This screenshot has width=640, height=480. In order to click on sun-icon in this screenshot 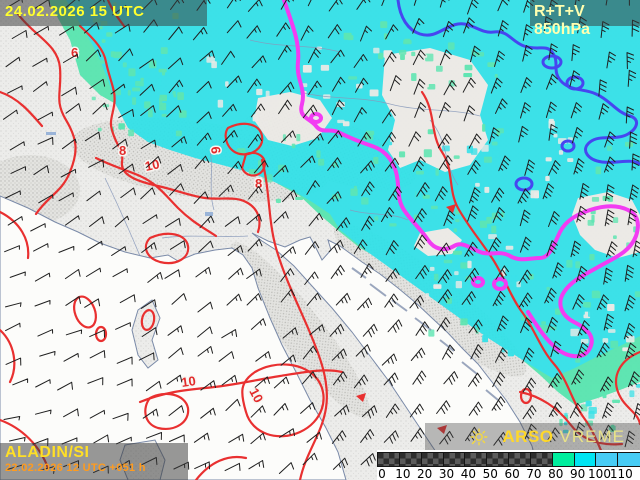, I will do `click(479, 436)`.